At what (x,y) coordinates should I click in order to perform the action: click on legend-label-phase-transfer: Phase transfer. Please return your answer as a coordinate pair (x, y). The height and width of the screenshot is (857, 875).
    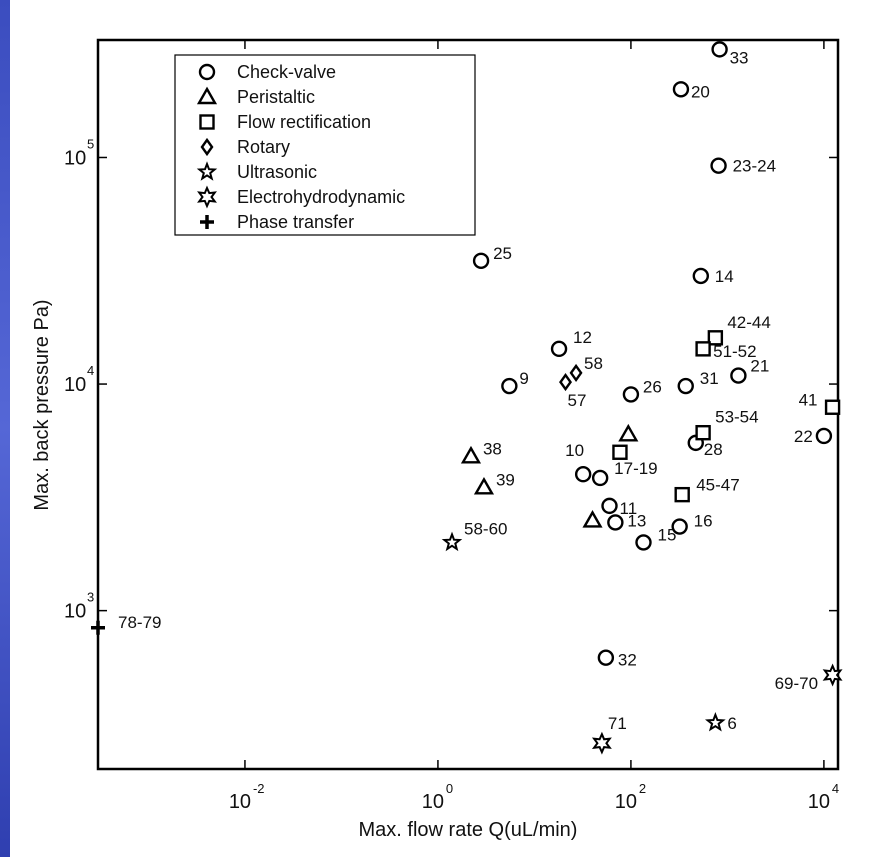
    Looking at the image, I should click on (295, 222).